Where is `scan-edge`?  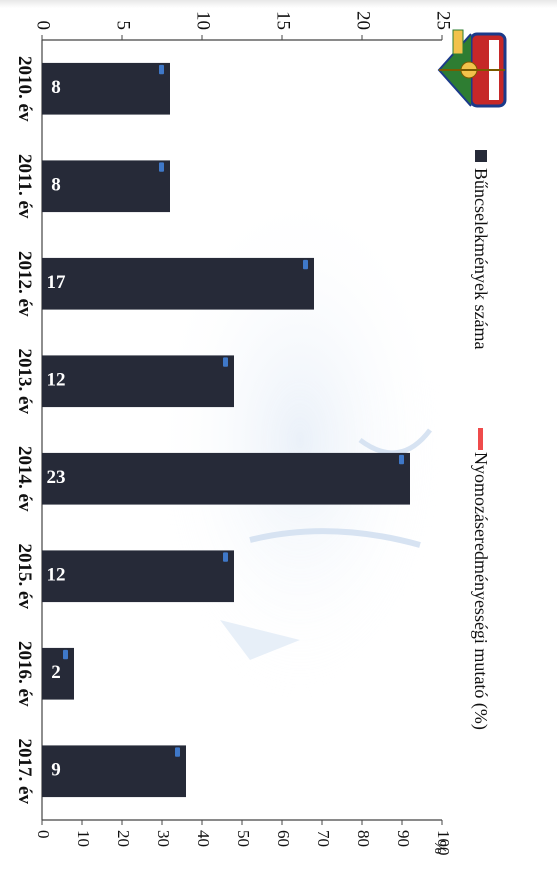 scan-edge is located at coordinates (278, 4).